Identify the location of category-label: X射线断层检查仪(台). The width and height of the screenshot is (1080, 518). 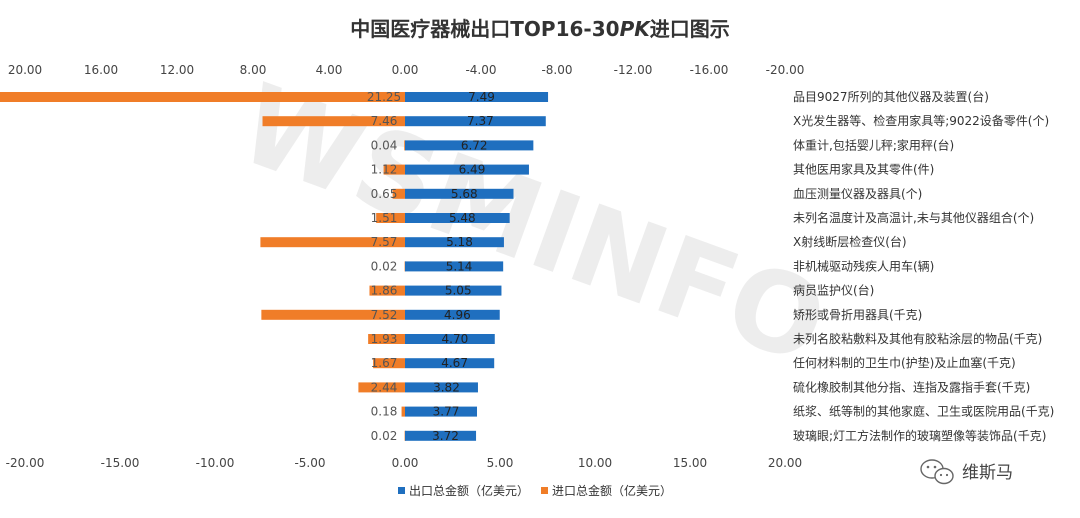
(850, 241).